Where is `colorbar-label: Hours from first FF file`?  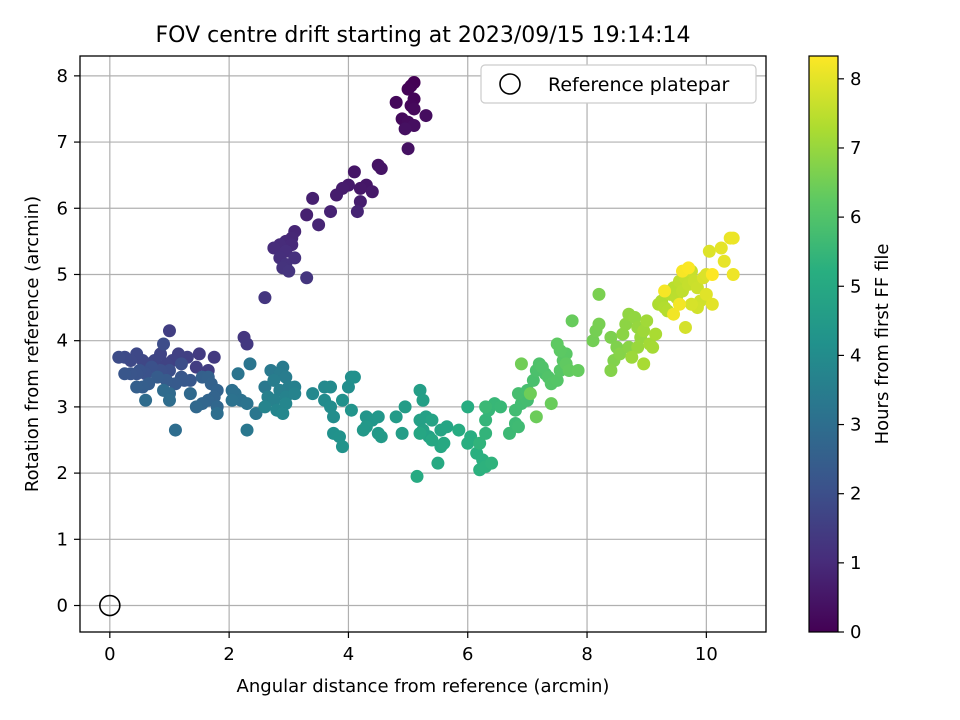
colorbar-label: Hours from first FF file is located at coordinates (882, 344).